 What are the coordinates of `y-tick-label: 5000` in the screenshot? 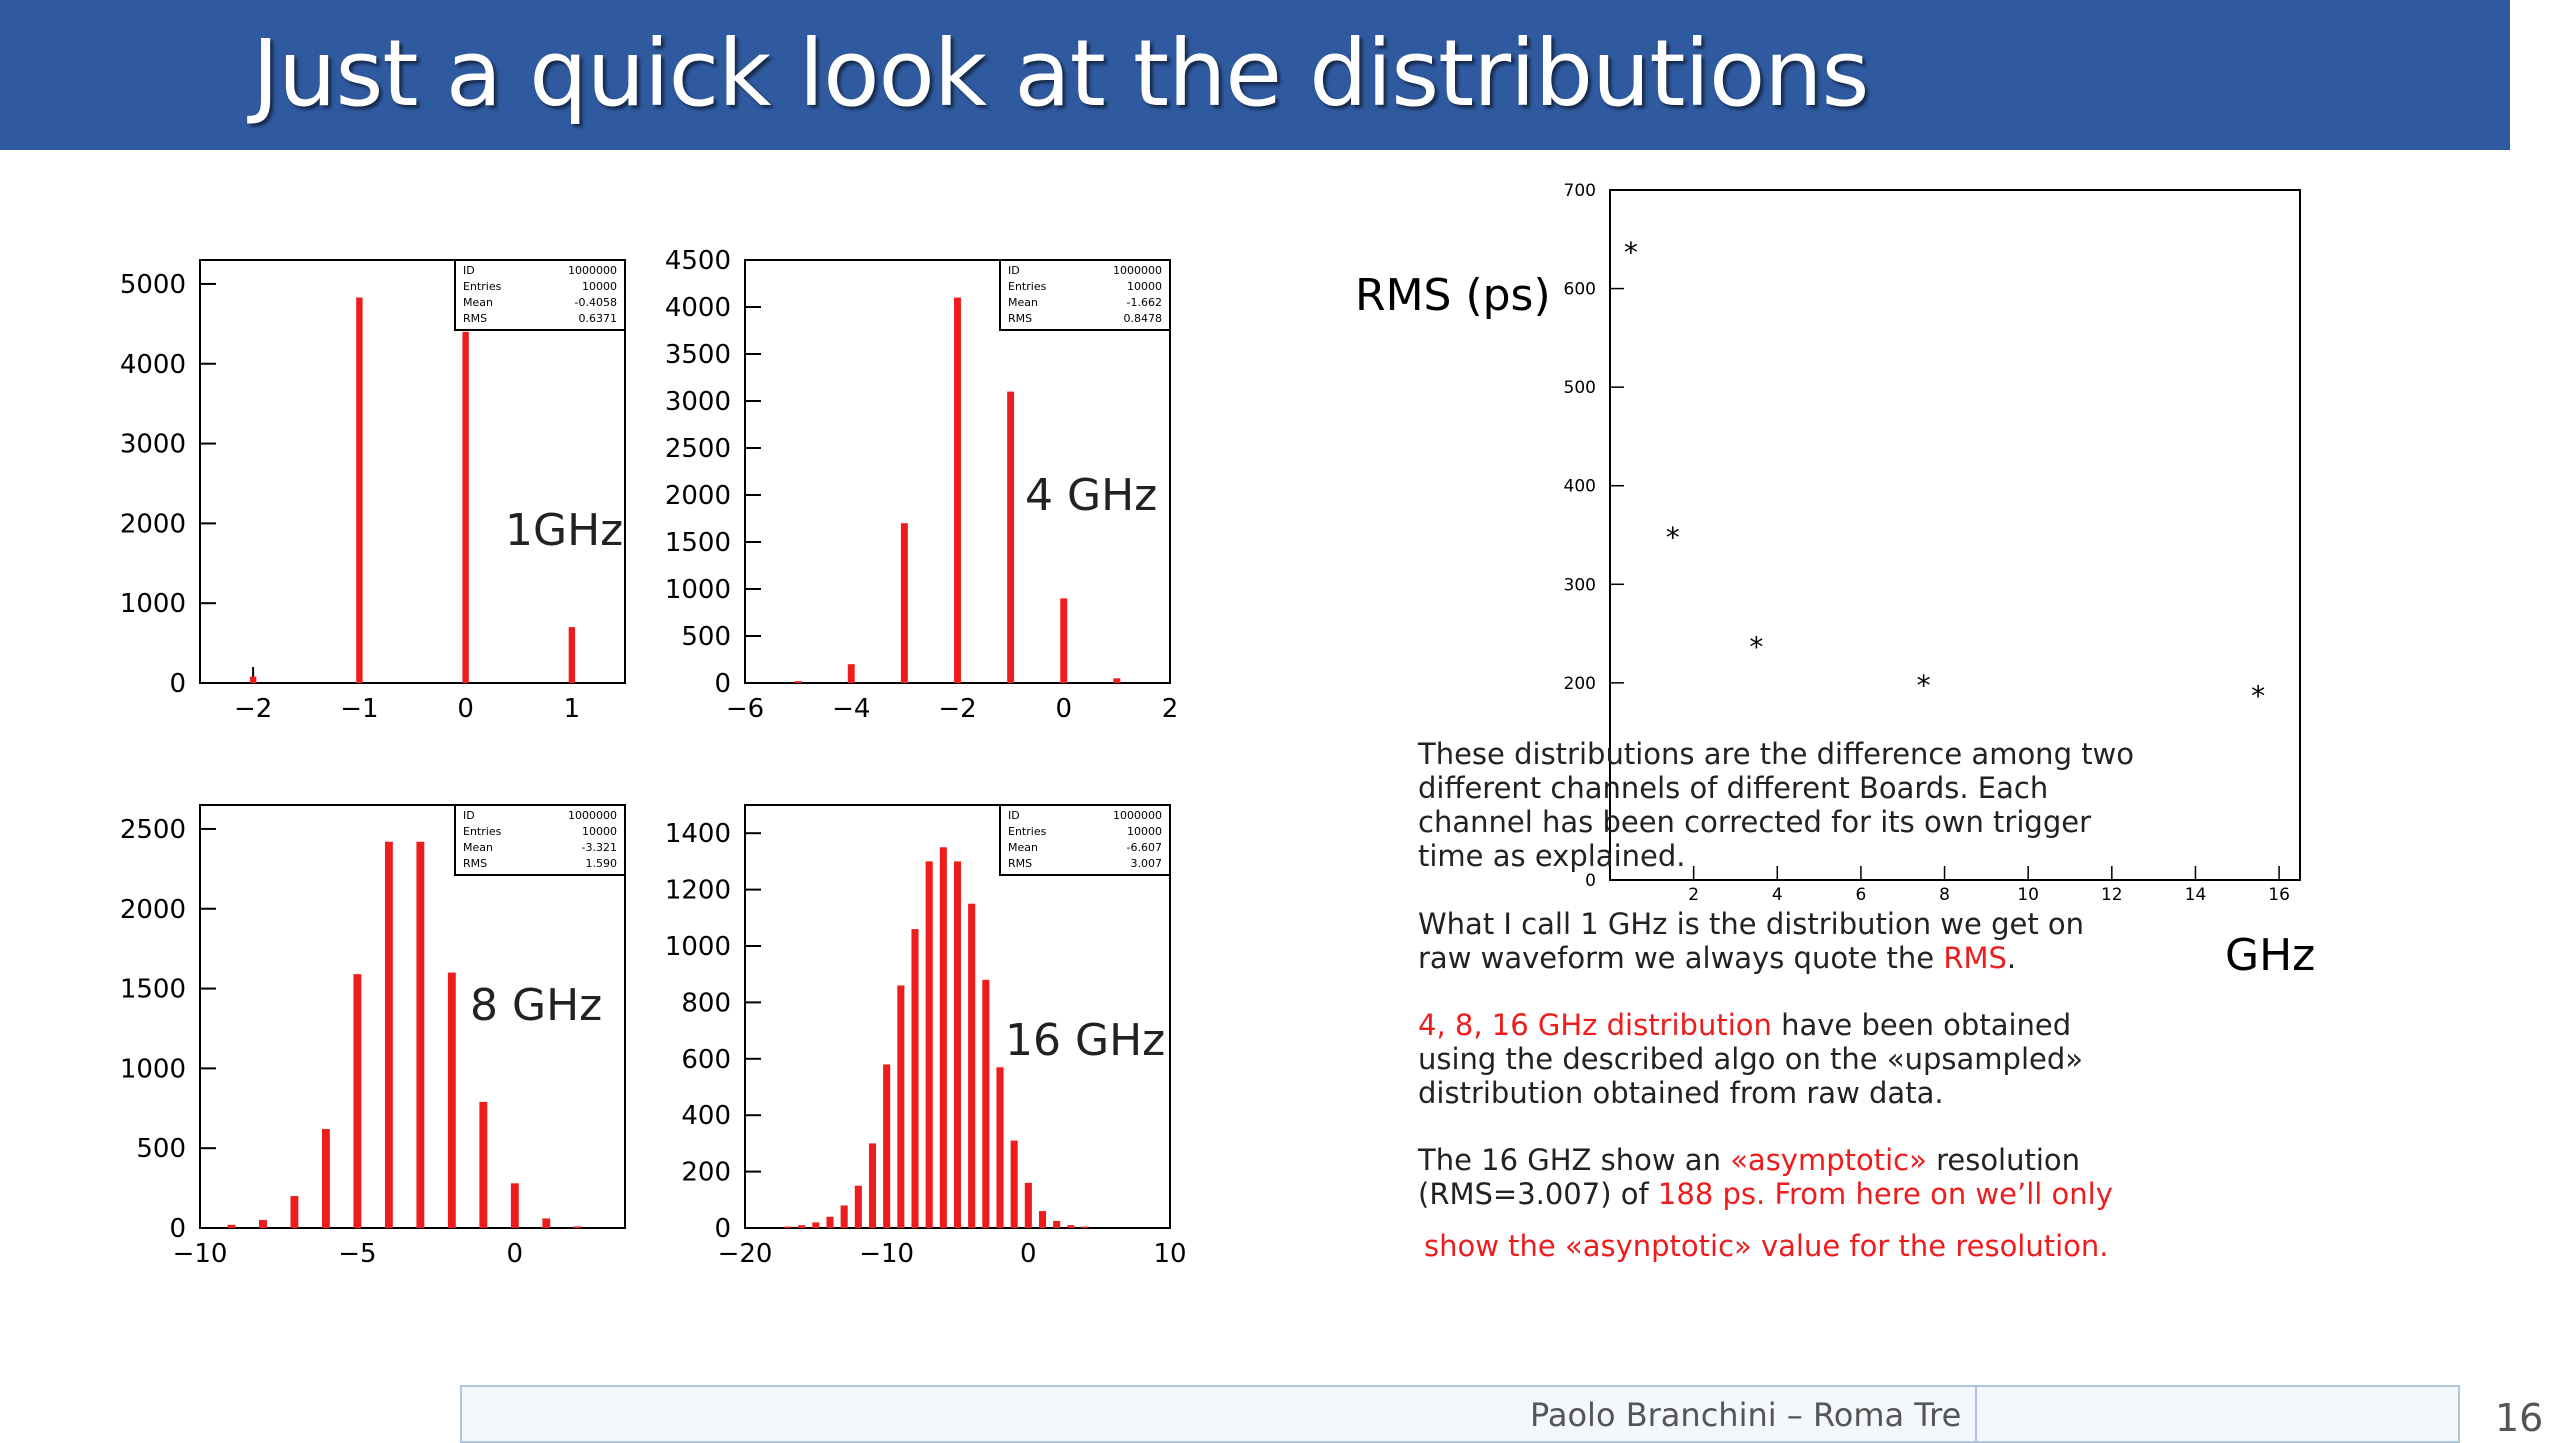 It's located at (153, 285).